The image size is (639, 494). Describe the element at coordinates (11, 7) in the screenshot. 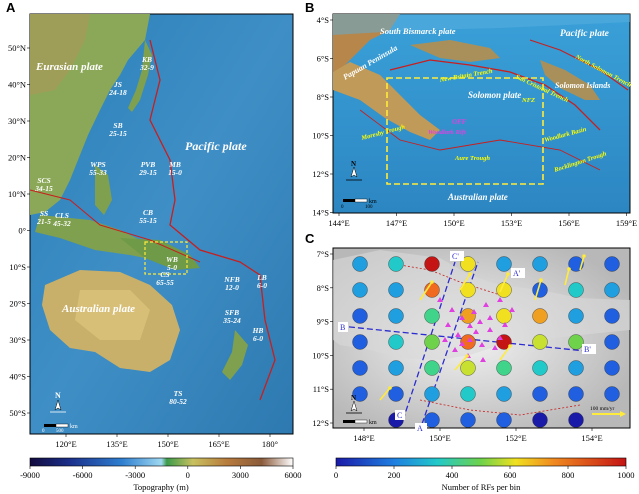

I see `panel-a-letter: A` at that location.